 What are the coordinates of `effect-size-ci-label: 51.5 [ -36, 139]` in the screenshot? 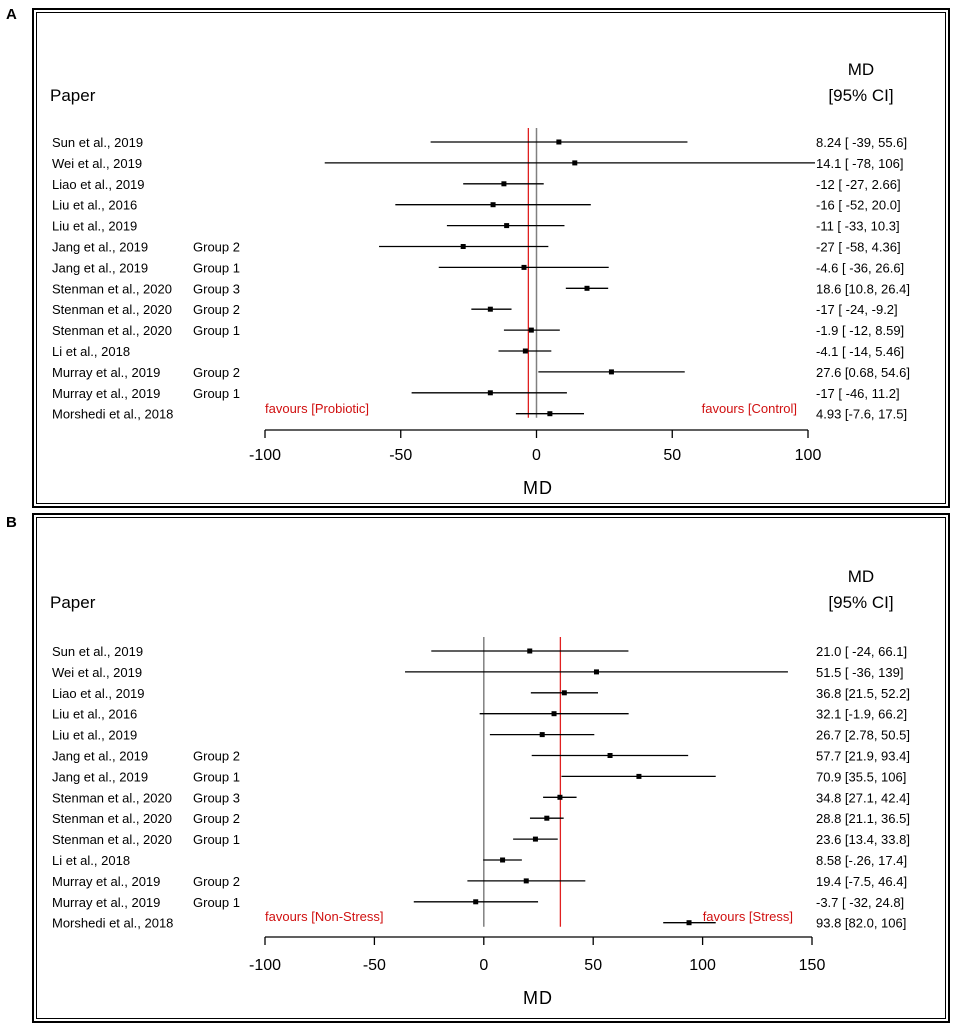 It's located at (859, 672).